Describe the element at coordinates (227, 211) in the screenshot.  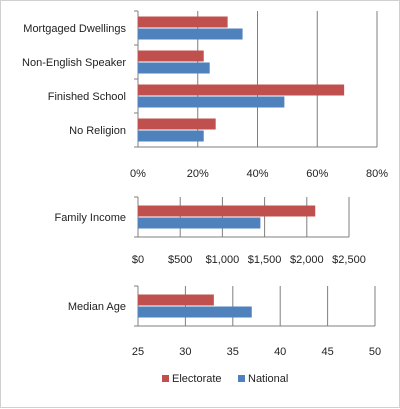
I see `bar-electorate-family-income` at that location.